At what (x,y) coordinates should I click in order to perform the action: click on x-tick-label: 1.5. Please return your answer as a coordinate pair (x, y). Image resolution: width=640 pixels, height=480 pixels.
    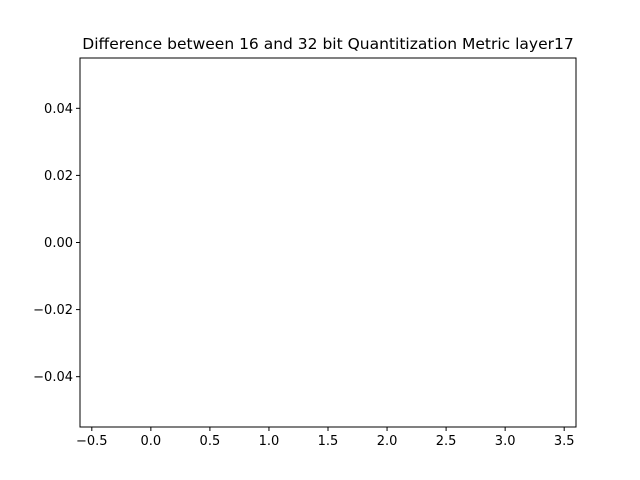
    Looking at the image, I should click on (328, 441).